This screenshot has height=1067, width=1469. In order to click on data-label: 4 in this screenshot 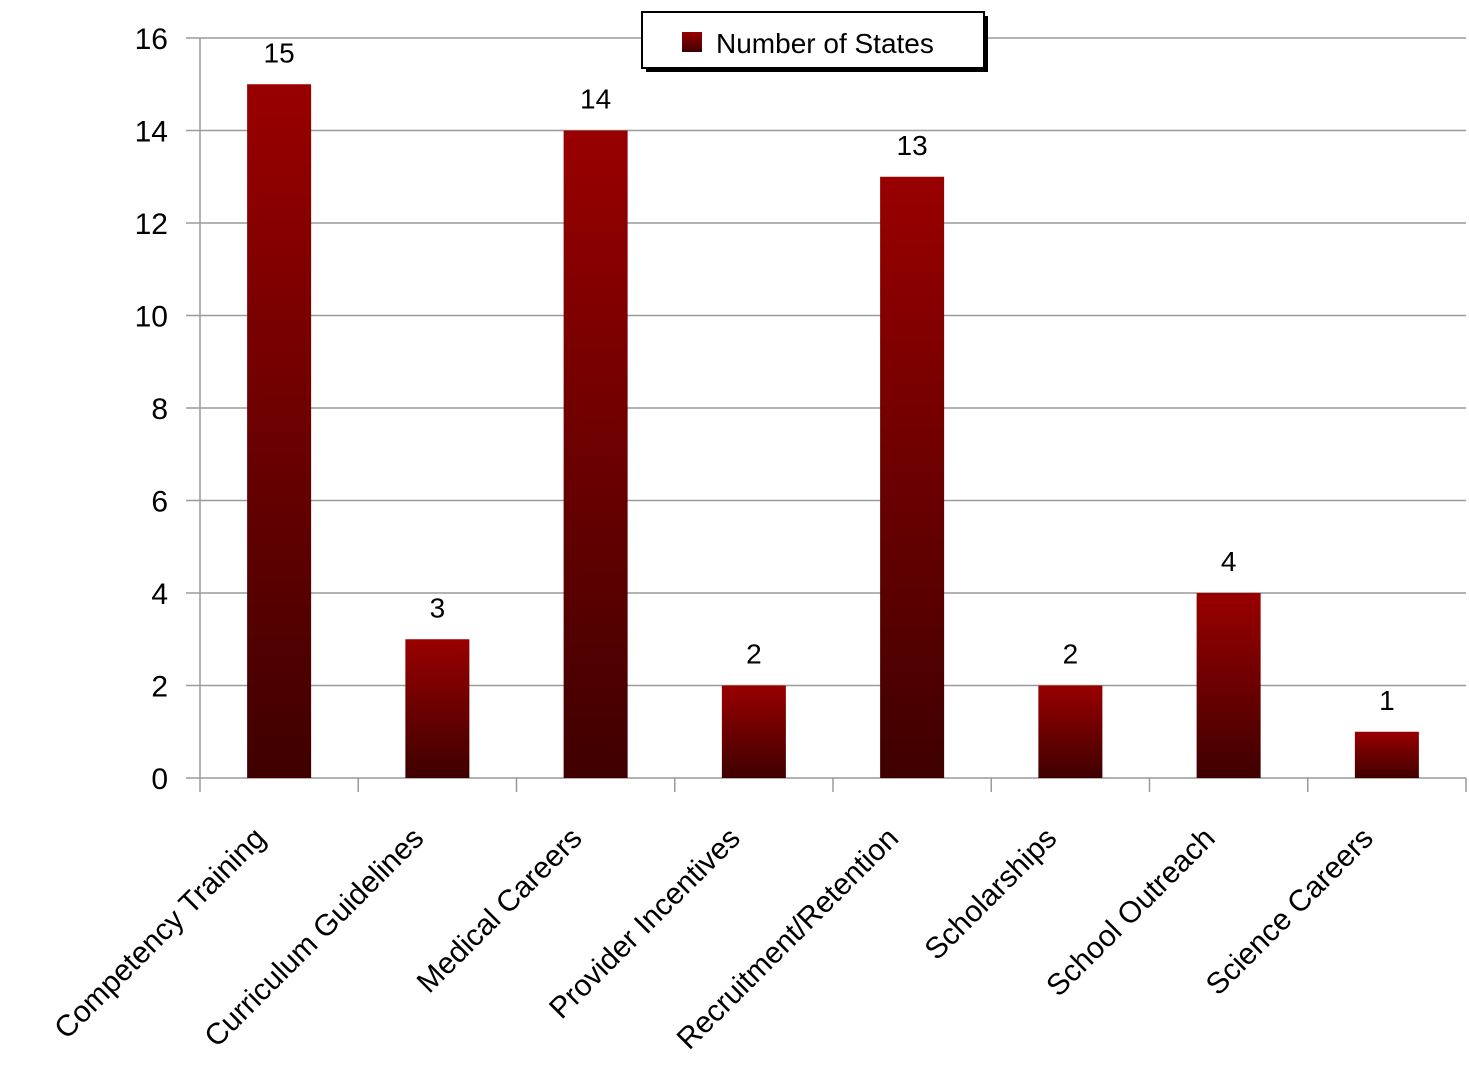, I will do `click(1229, 561)`.